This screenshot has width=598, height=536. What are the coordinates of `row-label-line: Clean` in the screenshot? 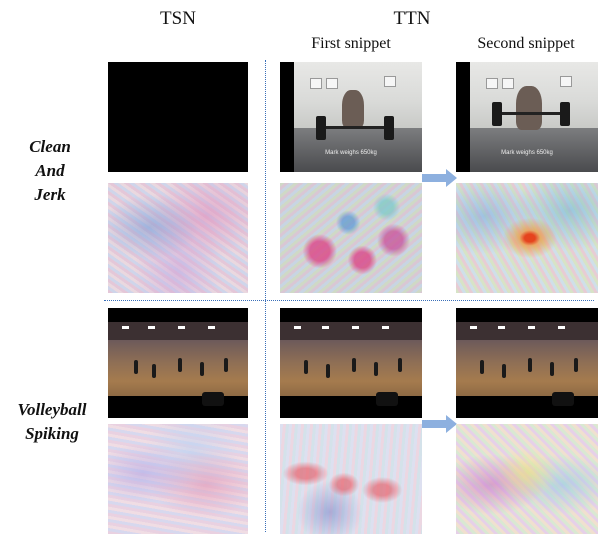 It's located at (50, 146).